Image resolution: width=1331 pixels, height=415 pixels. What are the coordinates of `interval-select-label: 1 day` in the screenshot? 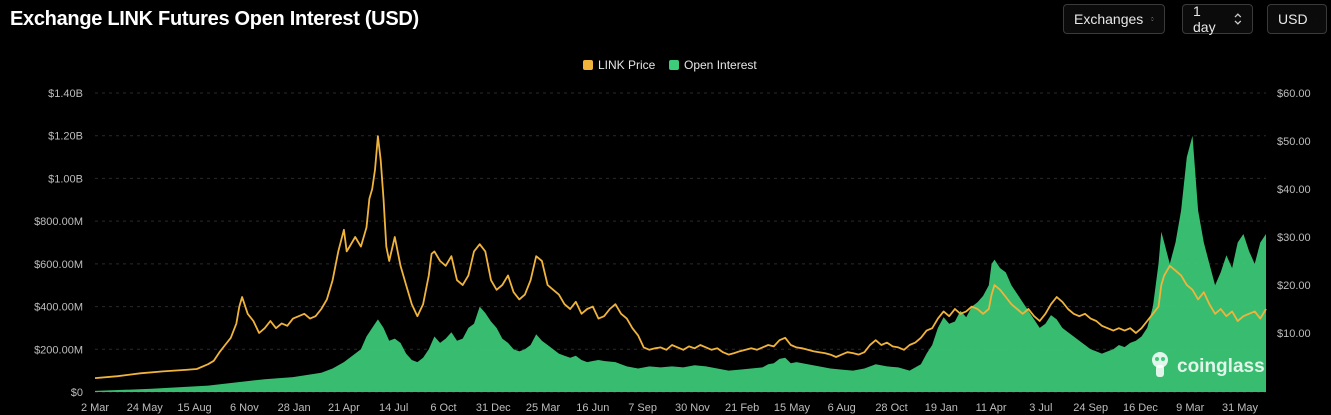 It's located at (1204, 19).